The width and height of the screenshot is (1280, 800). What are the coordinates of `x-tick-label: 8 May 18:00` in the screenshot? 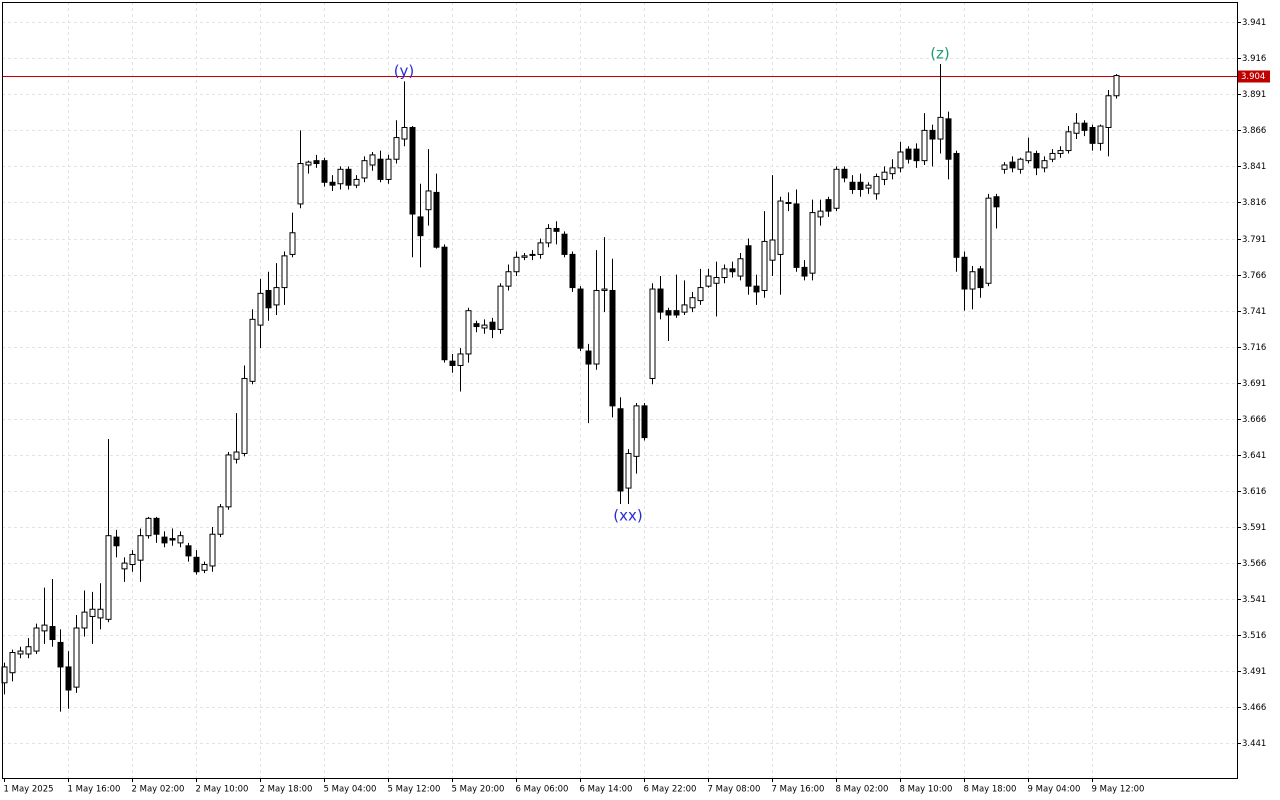 It's located at (990, 790).